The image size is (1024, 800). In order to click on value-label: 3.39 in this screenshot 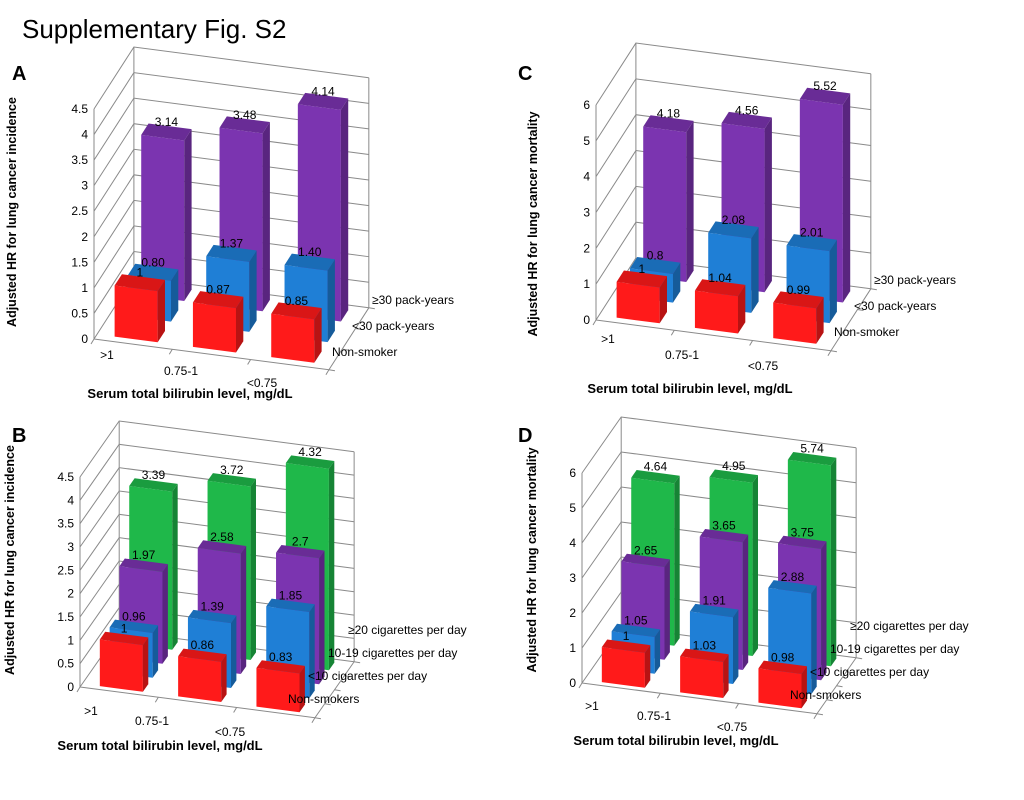, I will do `click(154, 475)`.